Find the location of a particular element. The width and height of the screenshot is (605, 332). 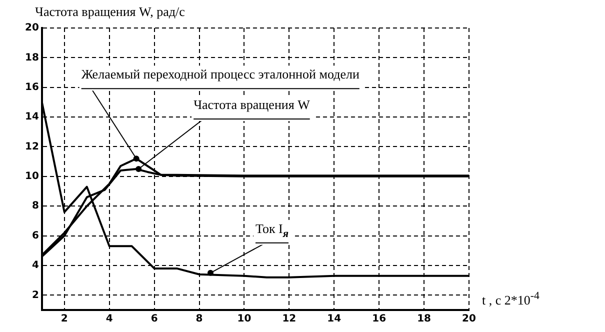

y-tick-label: 6 is located at coordinates (35, 236).